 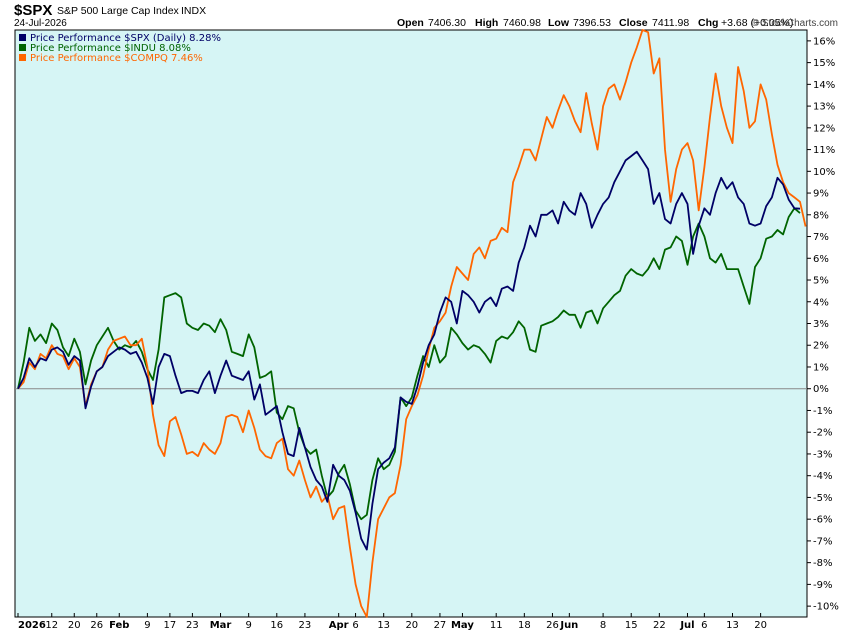 What do you see at coordinates (821, 281) in the screenshot?
I see `y-tick-label: 5%` at bounding box center [821, 281].